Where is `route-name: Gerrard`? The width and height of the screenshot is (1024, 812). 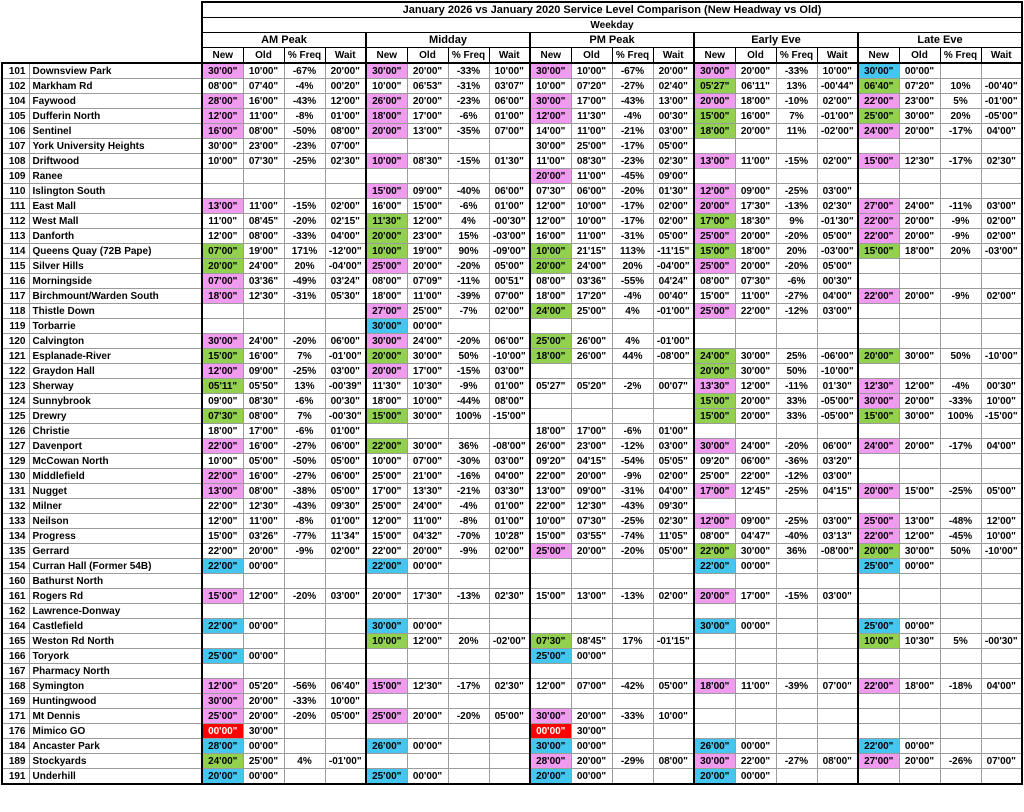 route-name: Gerrard is located at coordinates (115, 551).